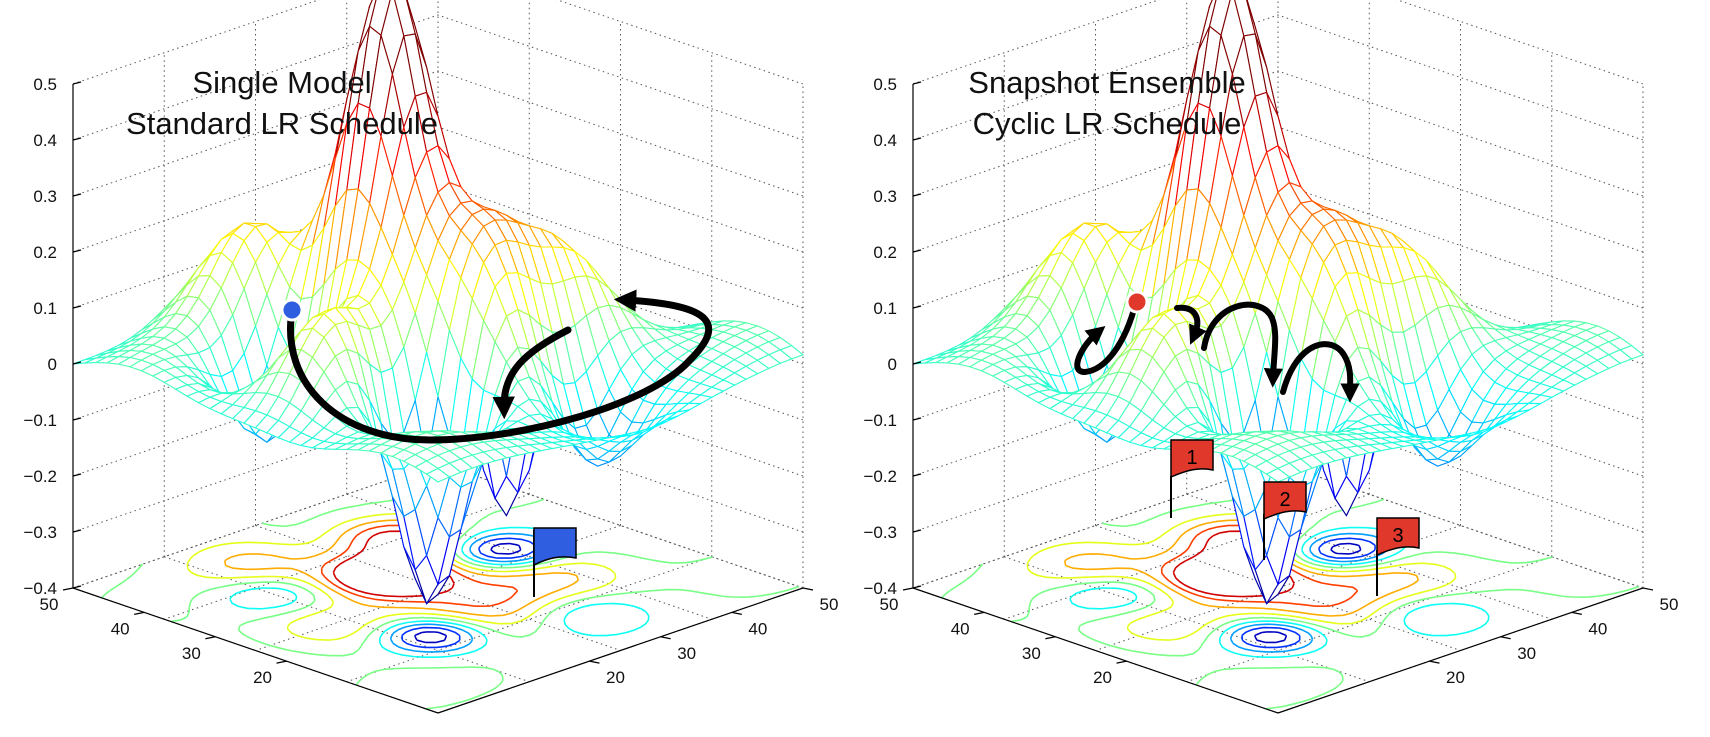 The image size is (1710, 737). Describe the element at coordinates (885, 252) in the screenshot. I see `r-z-tick-label: 0.2` at that location.